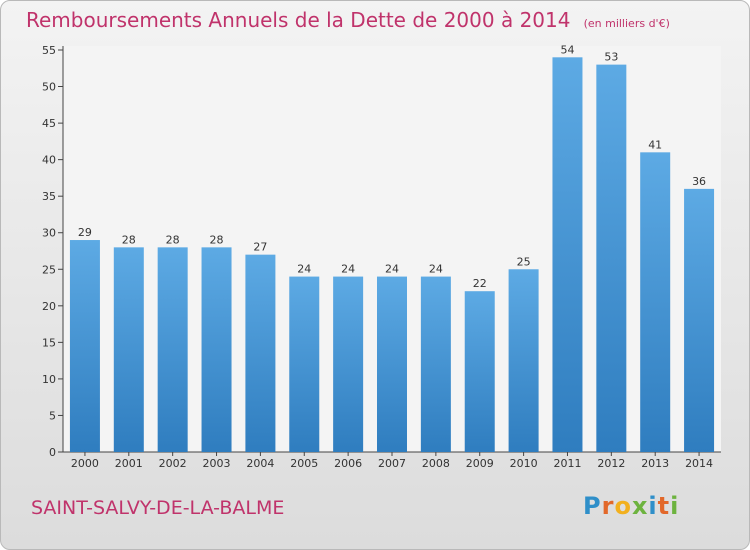  I want to click on y-tick-label: 15, so click(49, 342).